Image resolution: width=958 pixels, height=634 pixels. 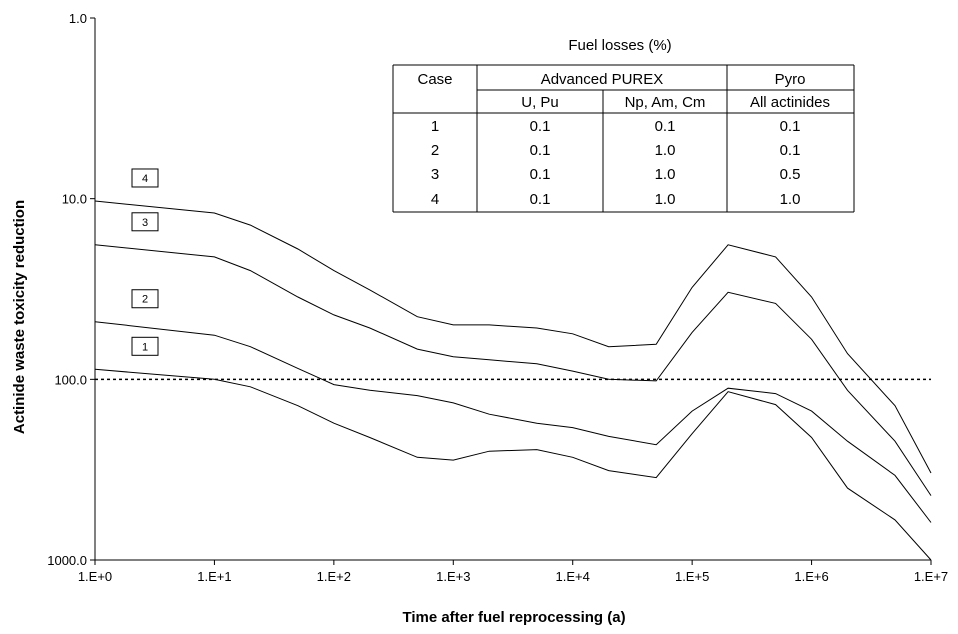 I want to click on case-label-2: 2, so click(x=145, y=300).